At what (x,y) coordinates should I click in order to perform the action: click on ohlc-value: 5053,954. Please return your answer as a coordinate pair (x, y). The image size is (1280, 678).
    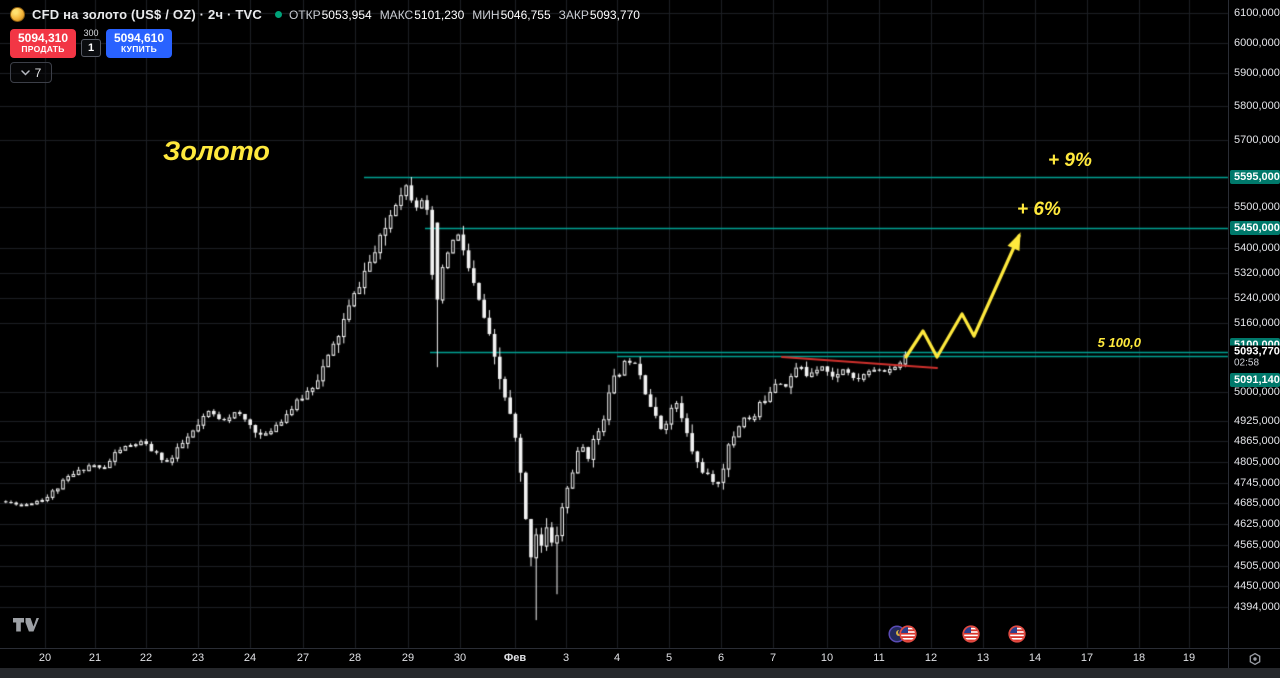
    Looking at the image, I should click on (346, 14).